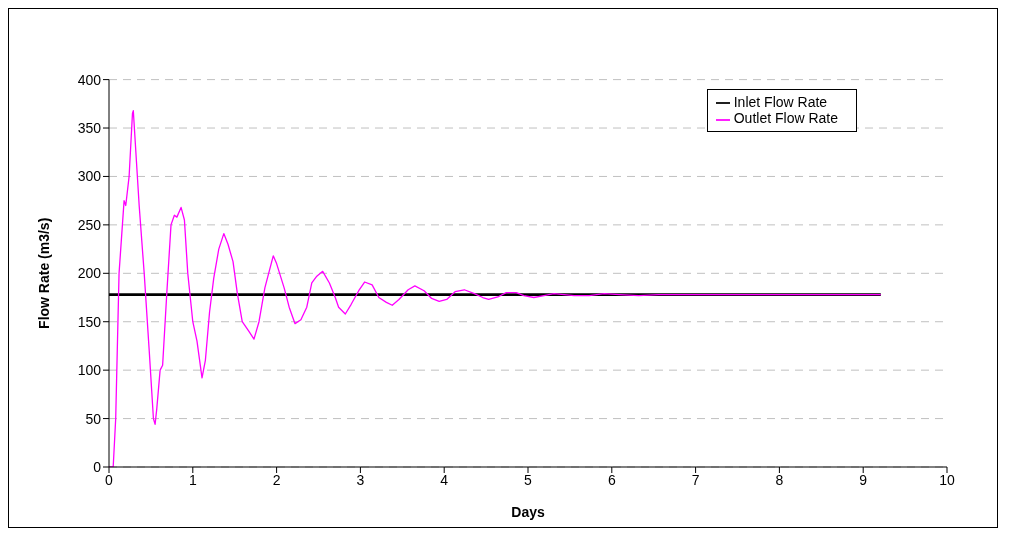 The image size is (1010, 535). Describe the element at coordinates (528, 512) in the screenshot. I see `x-axis-title: Days` at that location.